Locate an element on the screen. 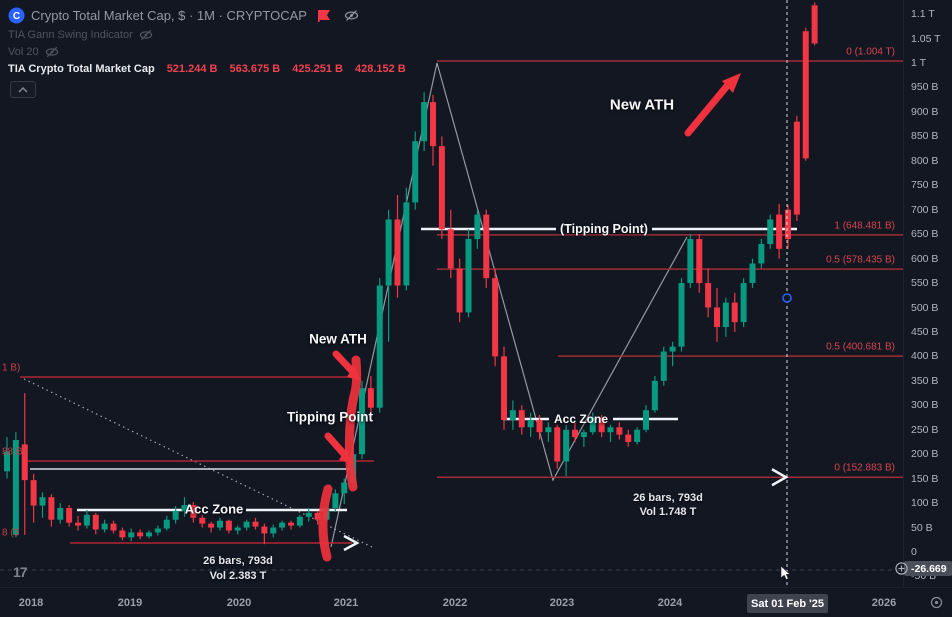 Image resolution: width=952 pixels, height=617 pixels. annotation-new-ath-left: New ATH is located at coordinates (338, 339).